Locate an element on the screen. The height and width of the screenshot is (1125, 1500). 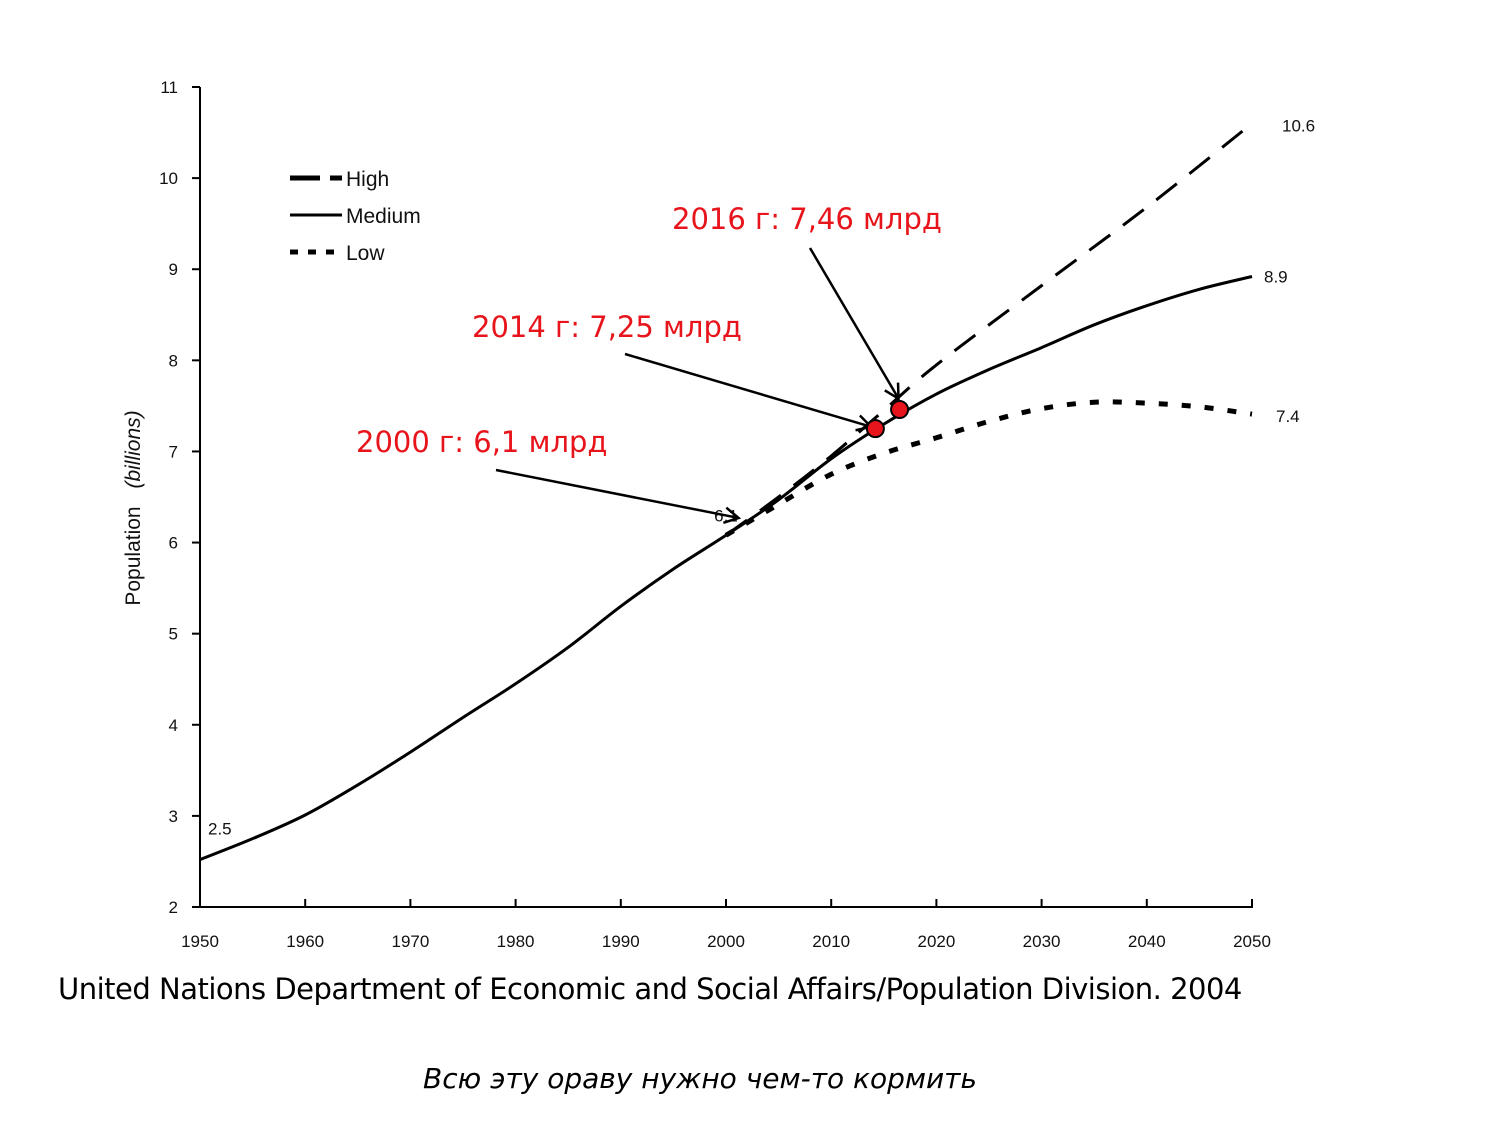
y-tick-label: 4 is located at coordinates (173, 725).